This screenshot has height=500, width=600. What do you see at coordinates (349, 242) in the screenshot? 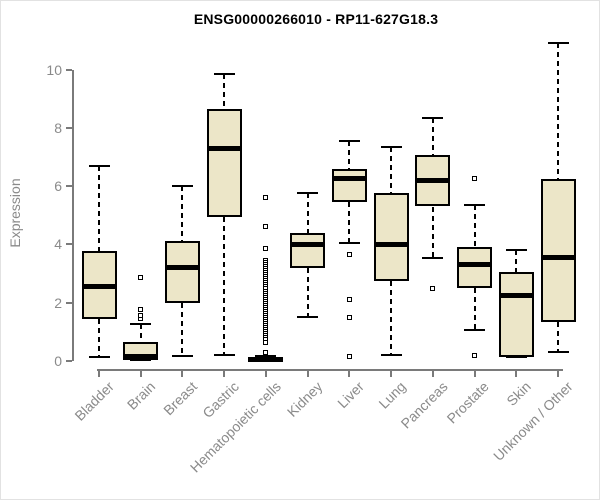
I see `lower-whisker-cap-liver` at bounding box center [349, 242].